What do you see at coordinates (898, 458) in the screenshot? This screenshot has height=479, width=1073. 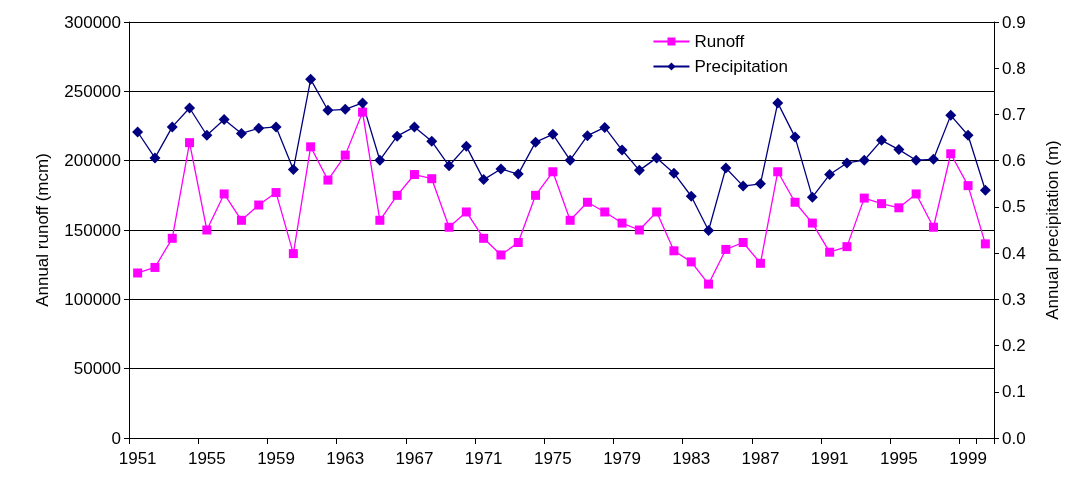 I see `x-tick-label: 1995` at bounding box center [898, 458].